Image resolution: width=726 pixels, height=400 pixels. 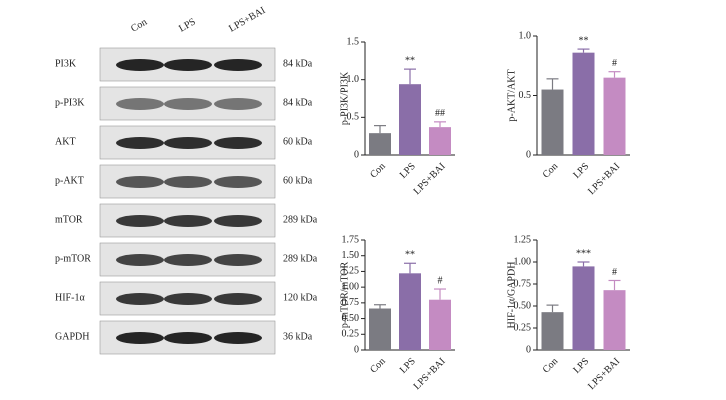 I want to click on lane-label: Con, so click(x=139, y=26).